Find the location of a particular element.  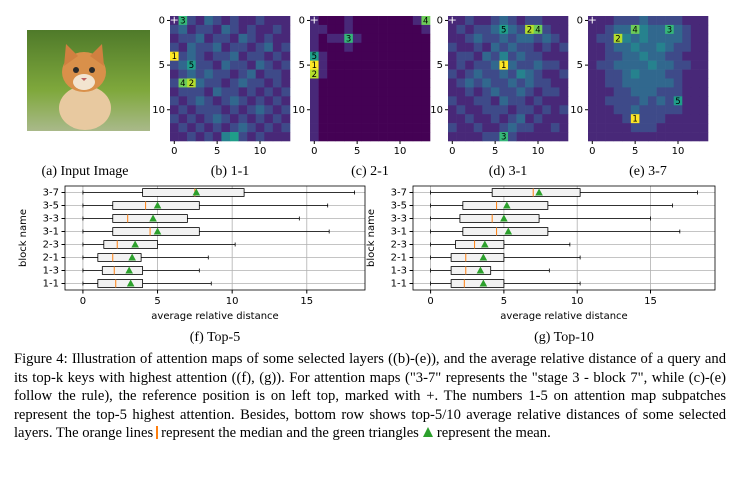

y-axis-label: block name is located at coordinates (371, 238).